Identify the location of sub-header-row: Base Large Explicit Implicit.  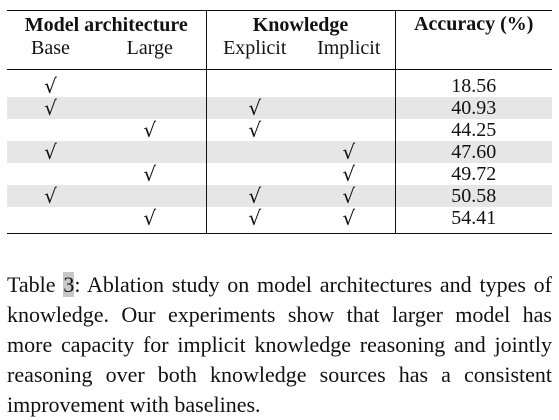
(279, 53).